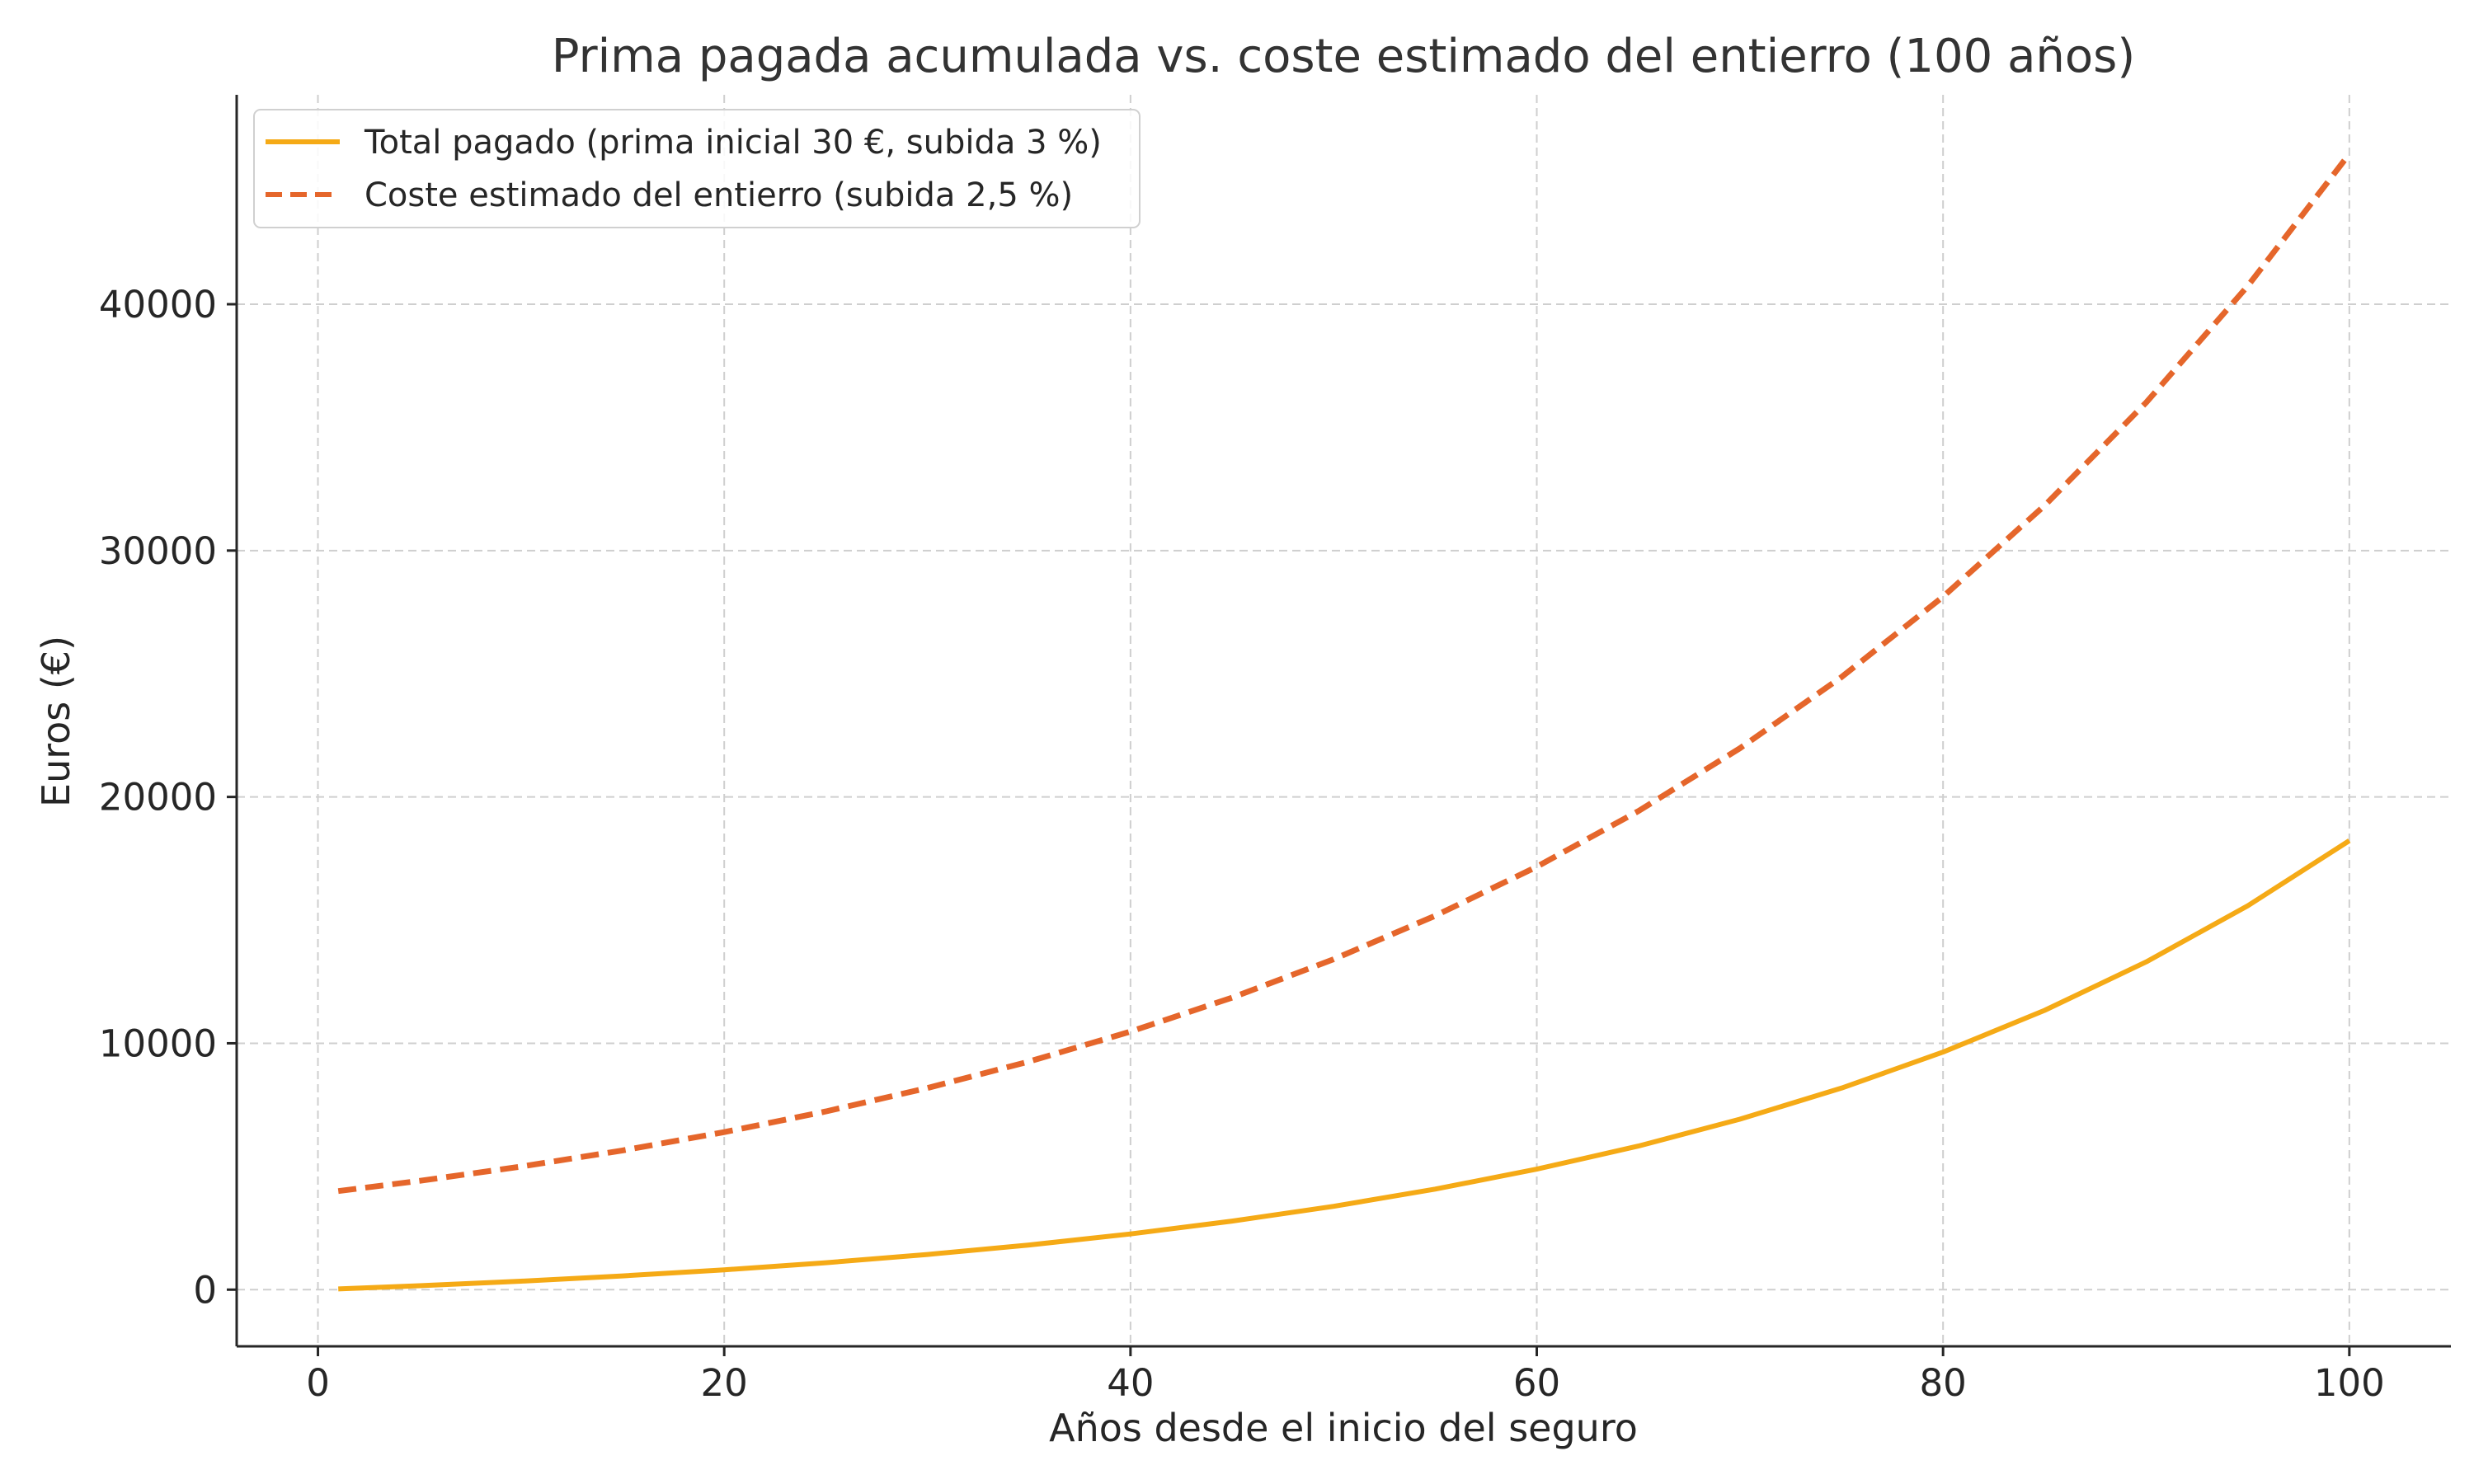  What do you see at coordinates (158, 1043) in the screenshot?
I see `y-tick-label: 10000` at bounding box center [158, 1043].